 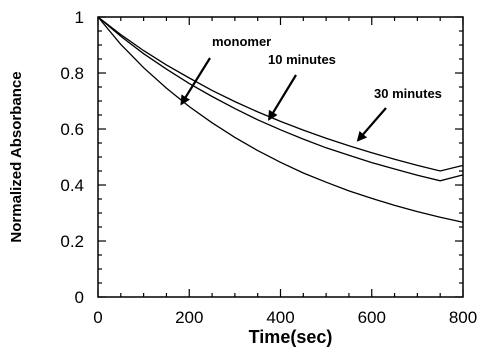 I want to click on y-axis-title: Normalized Absorbance, so click(x=16, y=156).